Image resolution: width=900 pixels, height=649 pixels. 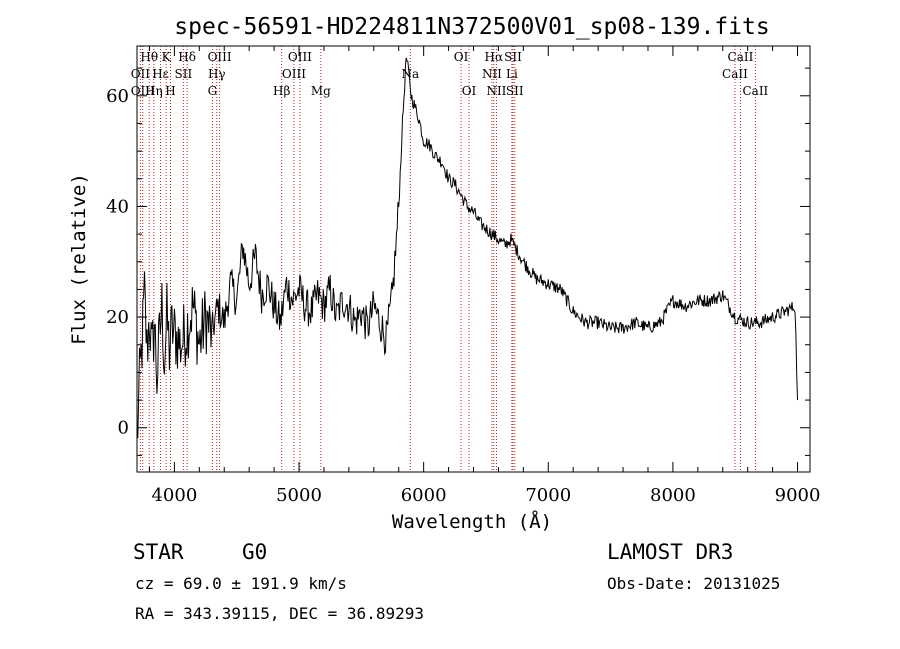 What do you see at coordinates (321, 91) in the screenshot?
I see `spectral-line-label: Mg` at bounding box center [321, 91].